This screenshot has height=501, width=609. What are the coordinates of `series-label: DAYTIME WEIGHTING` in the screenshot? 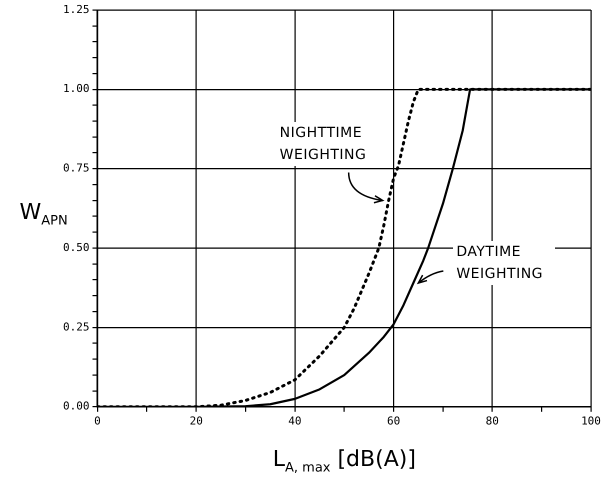 It's located at (504, 262).